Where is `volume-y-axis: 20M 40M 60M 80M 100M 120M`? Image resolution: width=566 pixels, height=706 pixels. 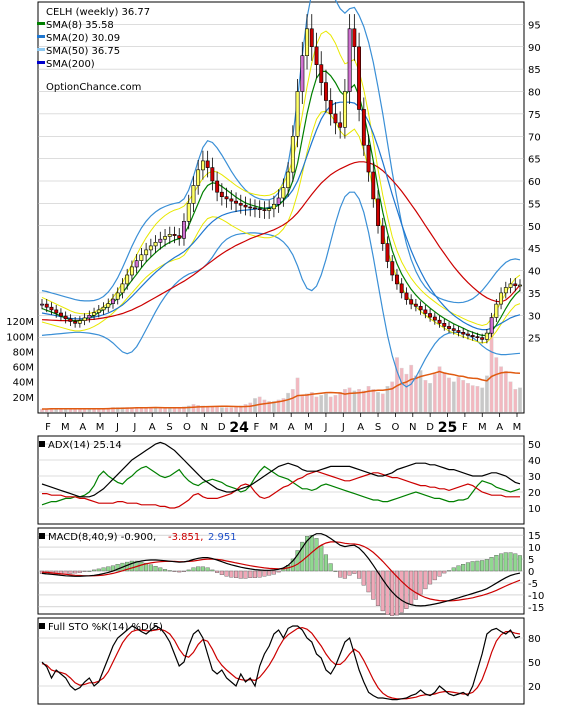
volume-y-axis: 20M 40M 60M 80M 100M 120M is located at coordinates (20, 360).